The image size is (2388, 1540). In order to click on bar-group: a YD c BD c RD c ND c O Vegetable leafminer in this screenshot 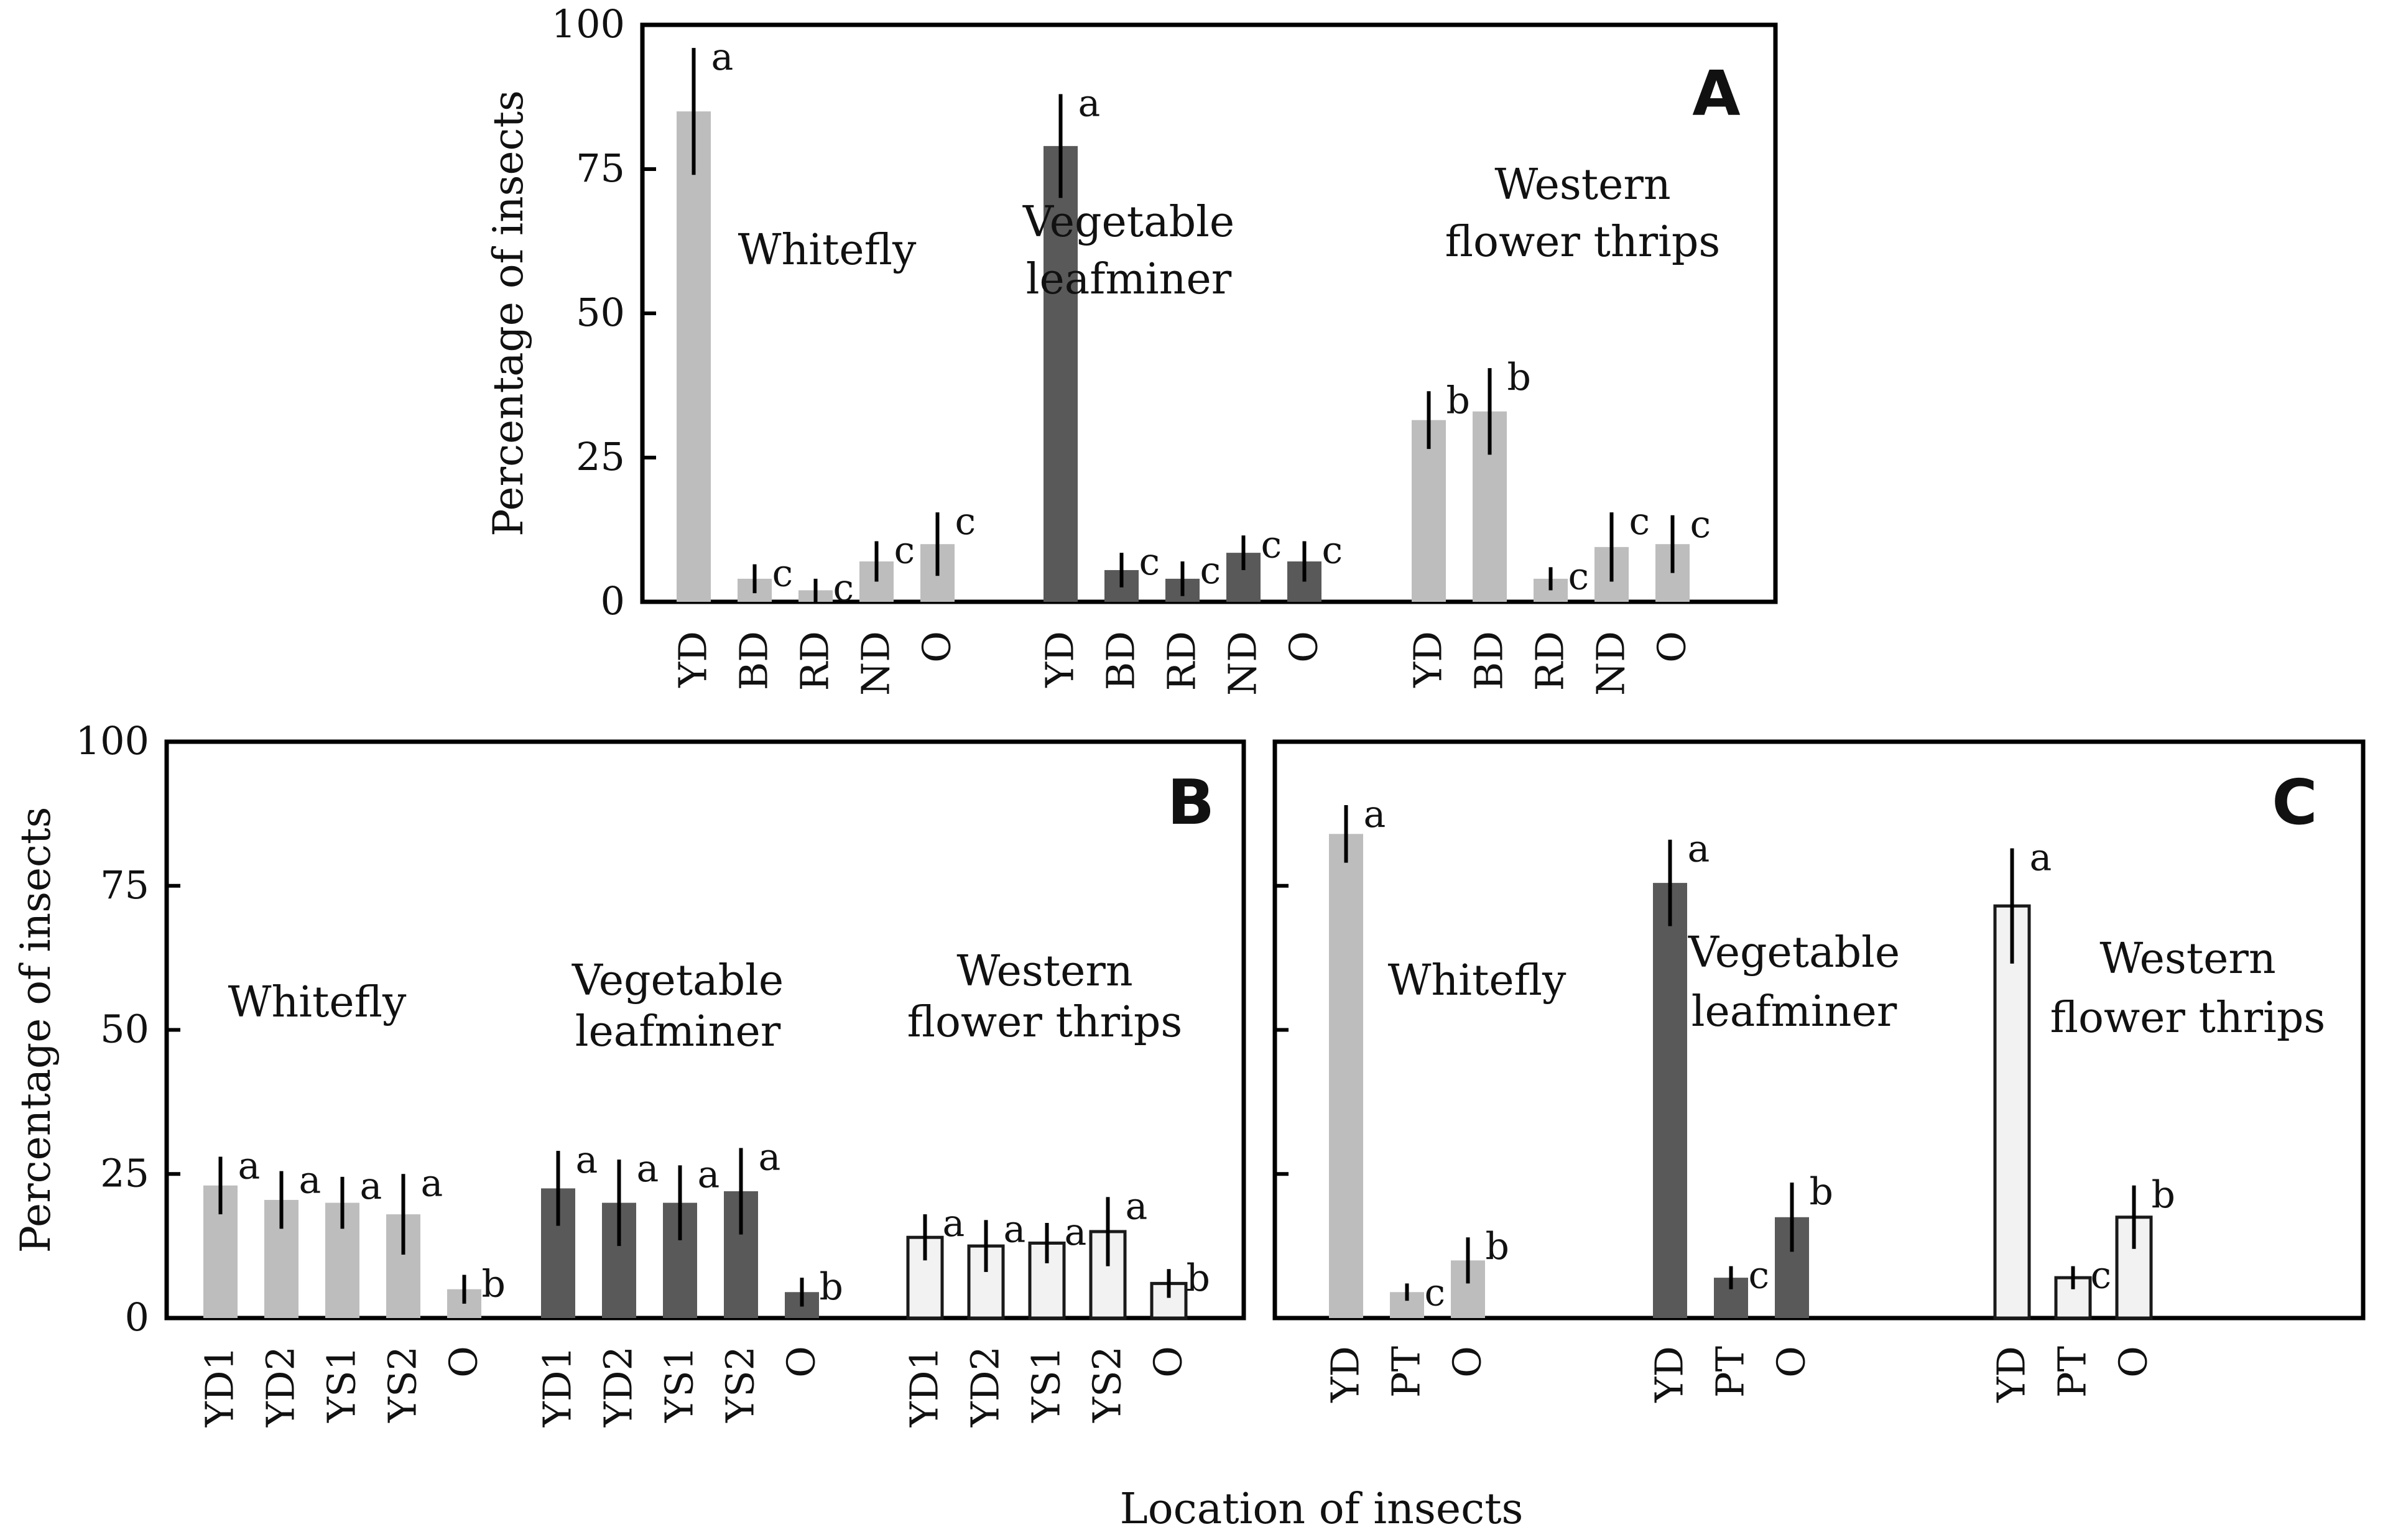, I will do `click(1182, 388)`.